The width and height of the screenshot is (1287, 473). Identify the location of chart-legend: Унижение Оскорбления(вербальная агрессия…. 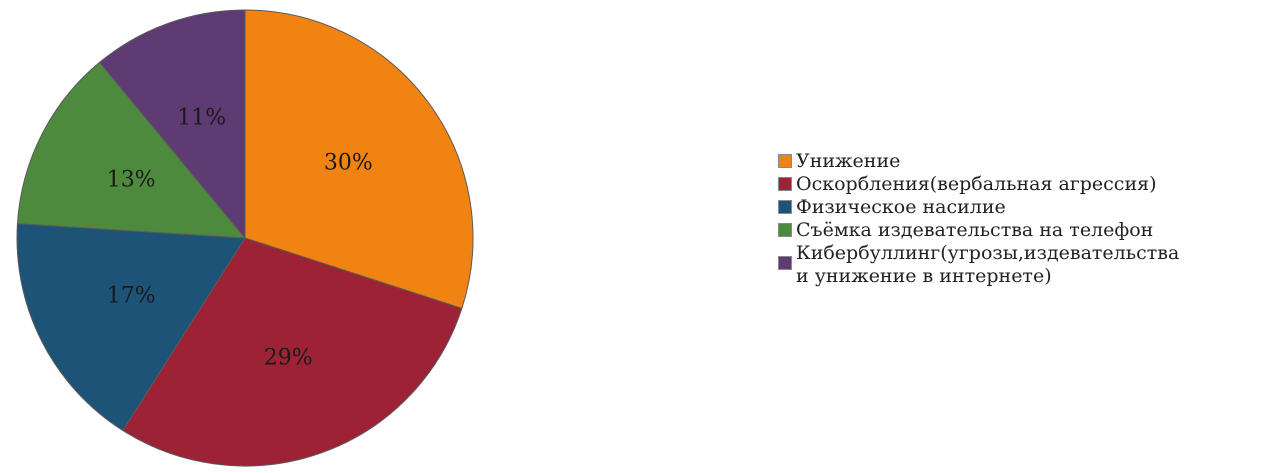
(1030, 219).